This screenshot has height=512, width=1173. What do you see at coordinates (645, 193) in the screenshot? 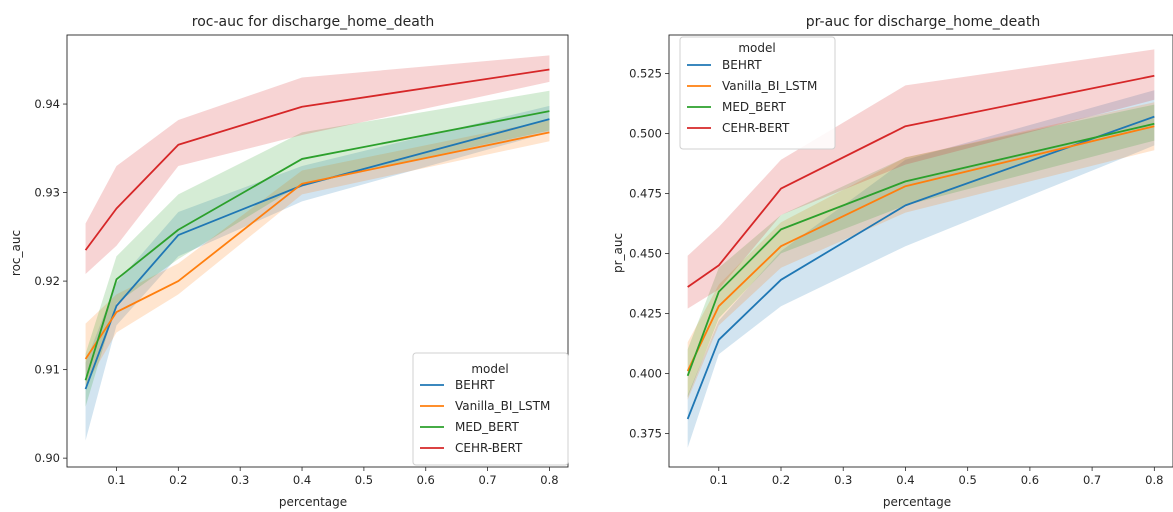
I see `y-tick-label: 0.475` at bounding box center [645, 193].